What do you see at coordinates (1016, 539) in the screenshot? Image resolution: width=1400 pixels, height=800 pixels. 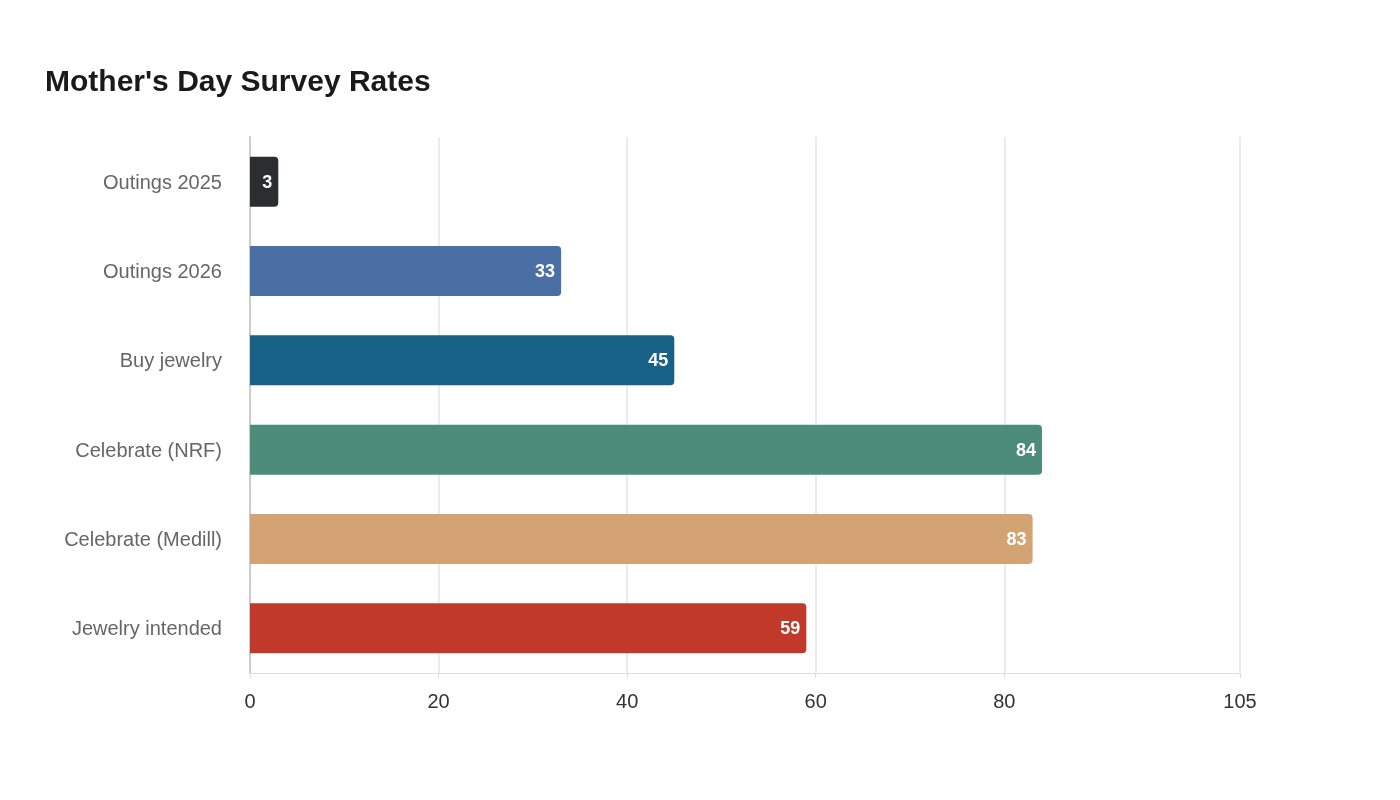 I see `data-label: 83` at bounding box center [1016, 539].